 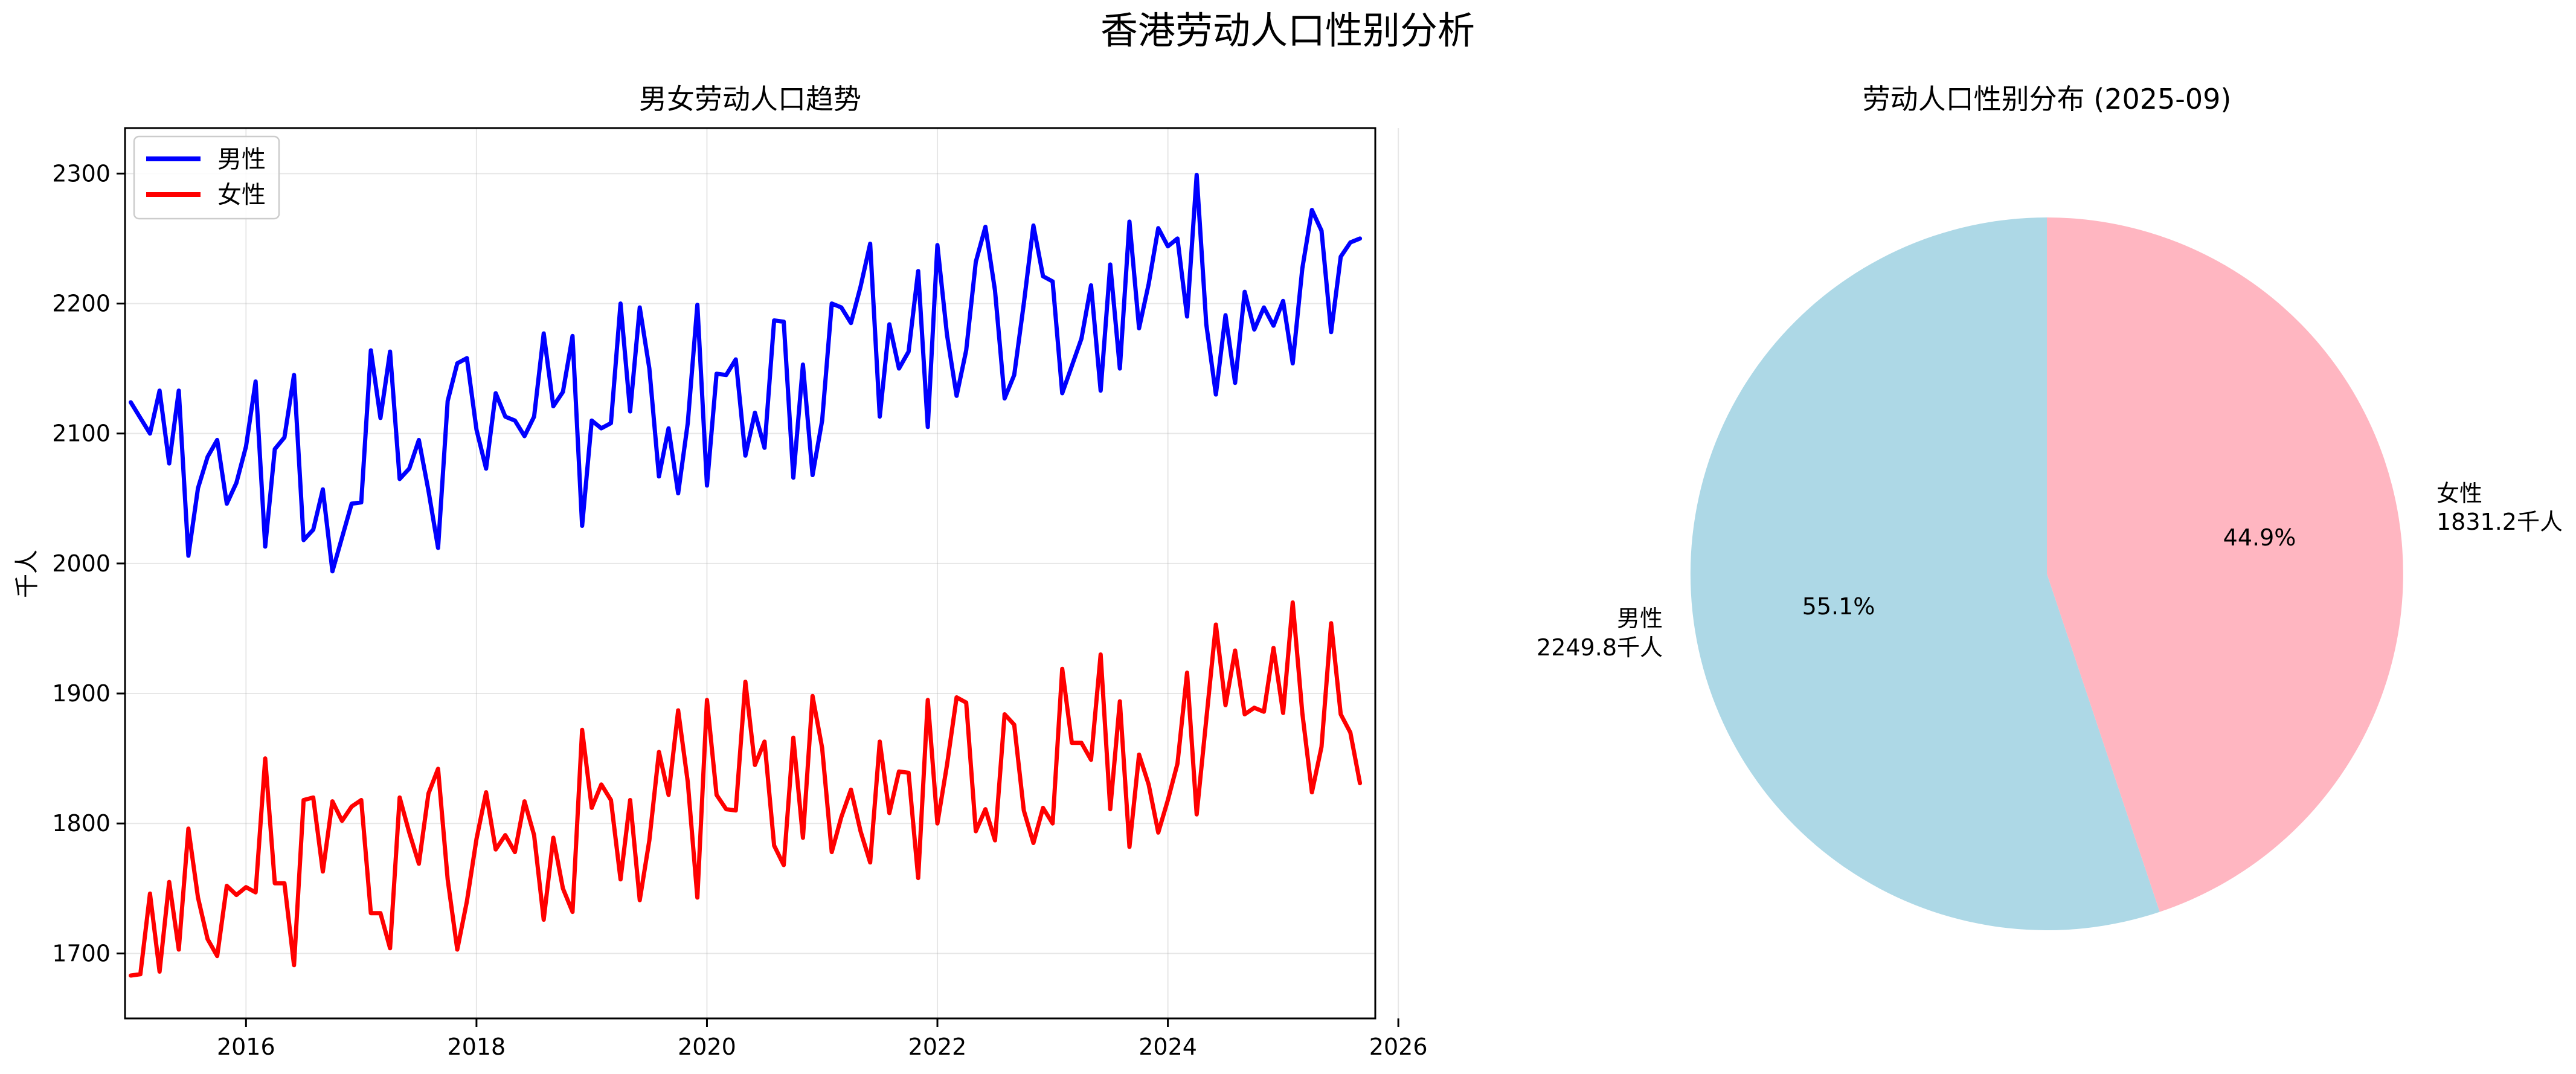 I want to click on y-tick-label: 2200, so click(x=81, y=303).